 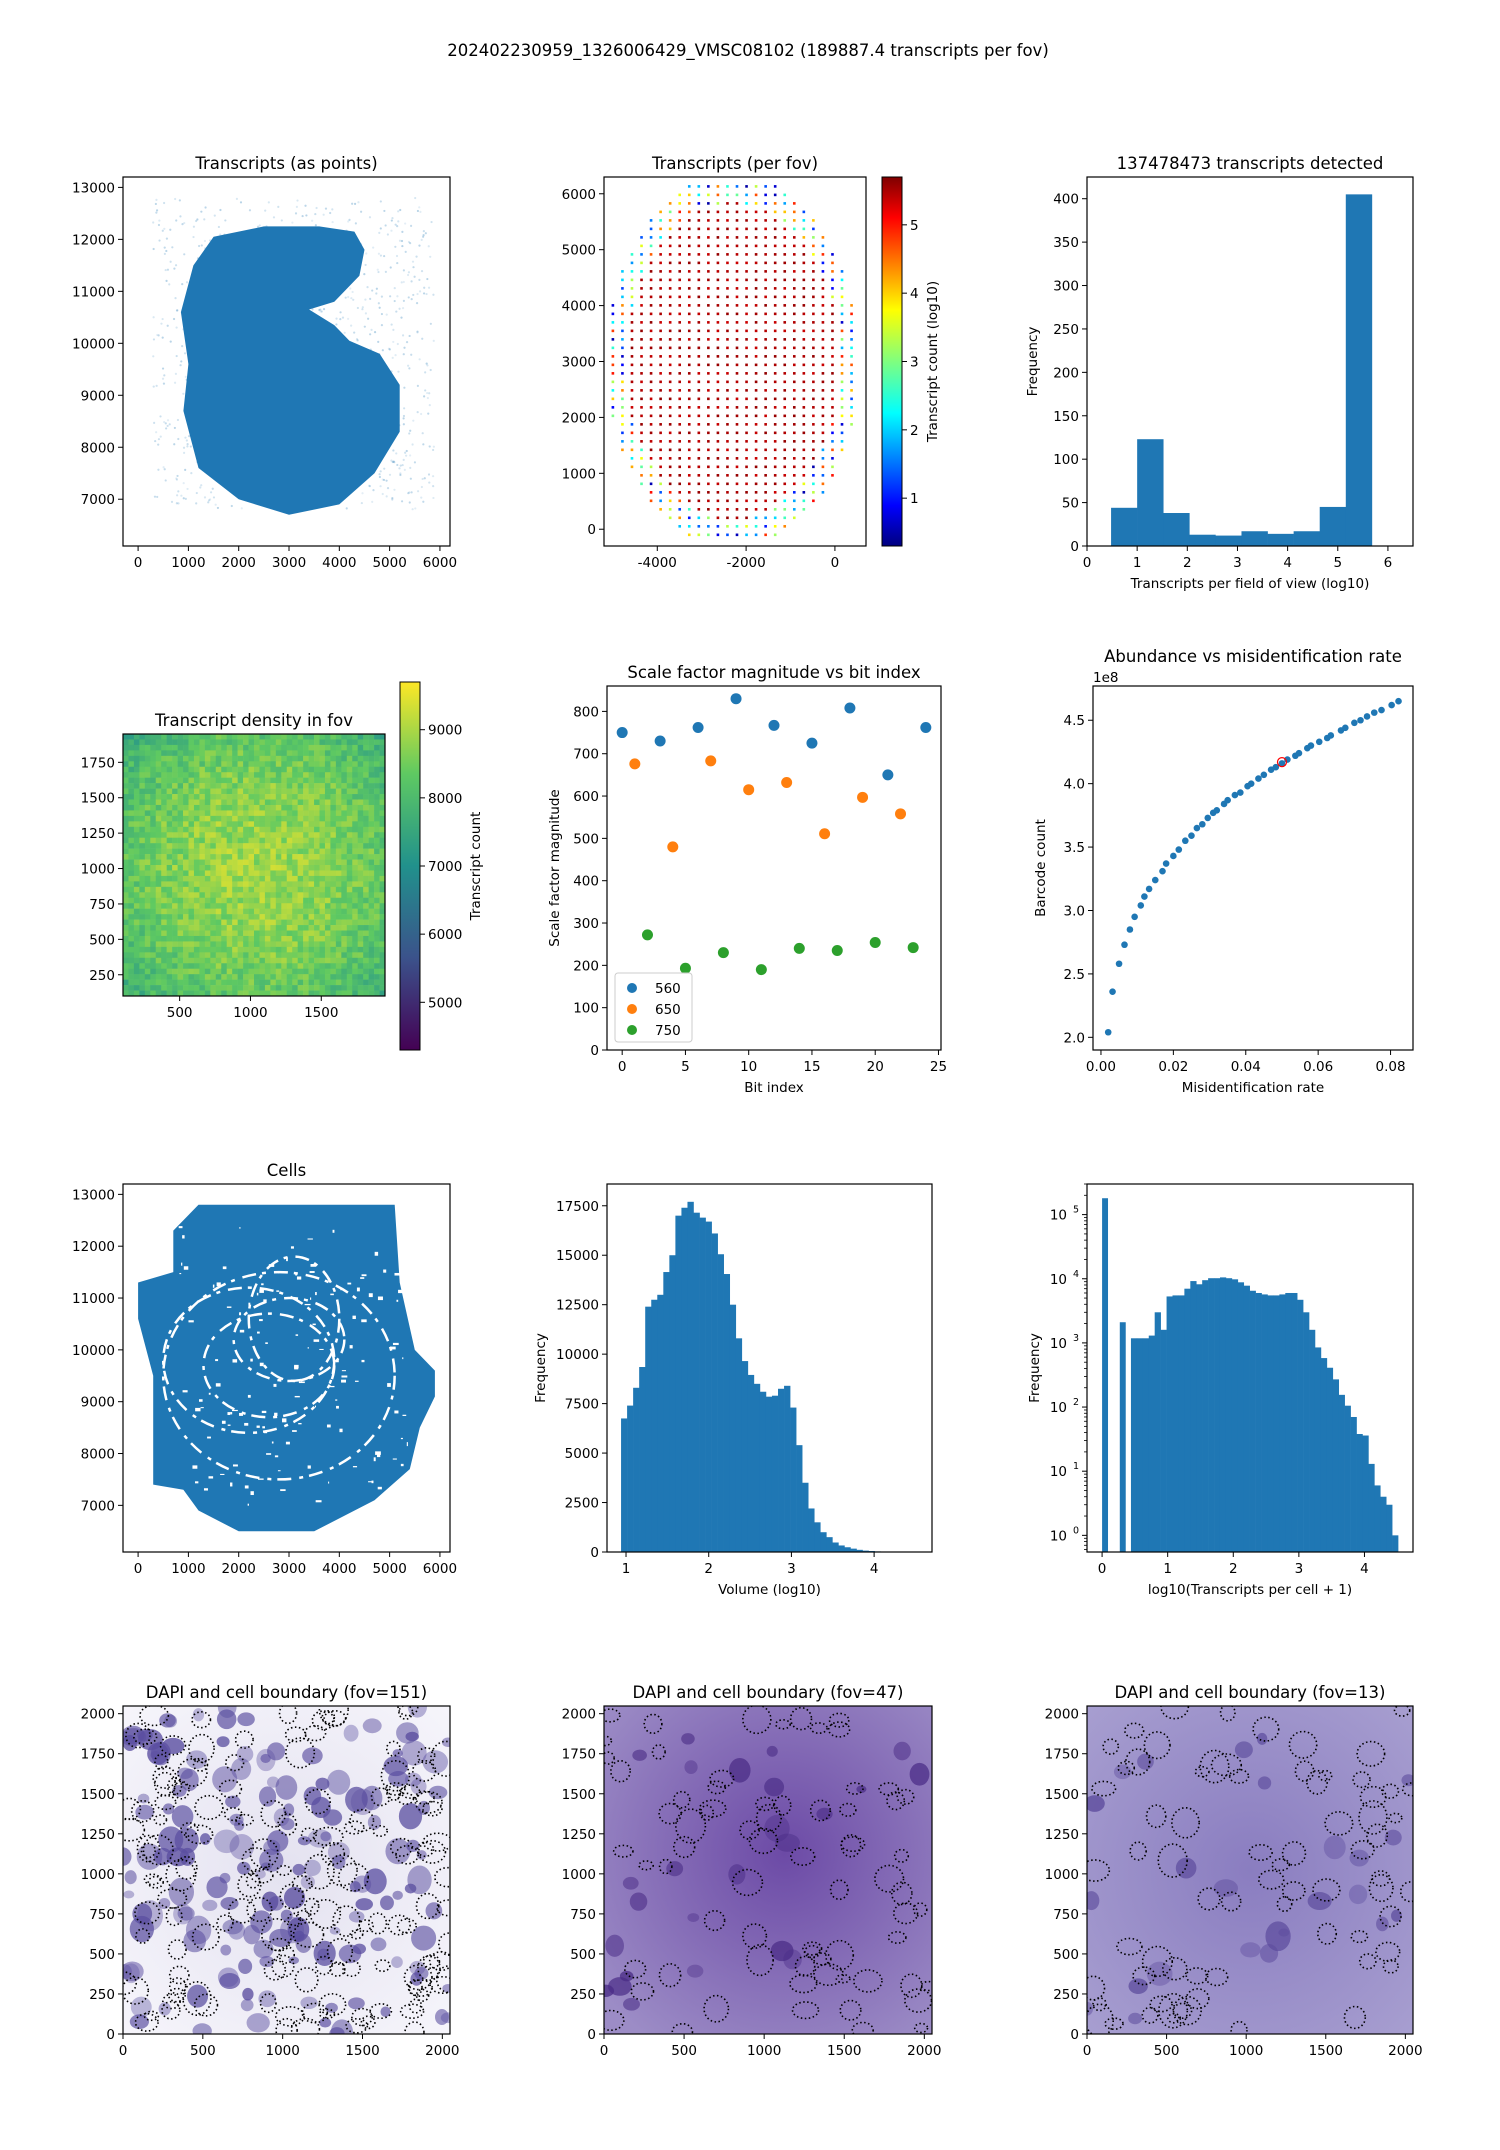 I want to click on colorbar-tick-label: 6000, so click(x=445, y=935).